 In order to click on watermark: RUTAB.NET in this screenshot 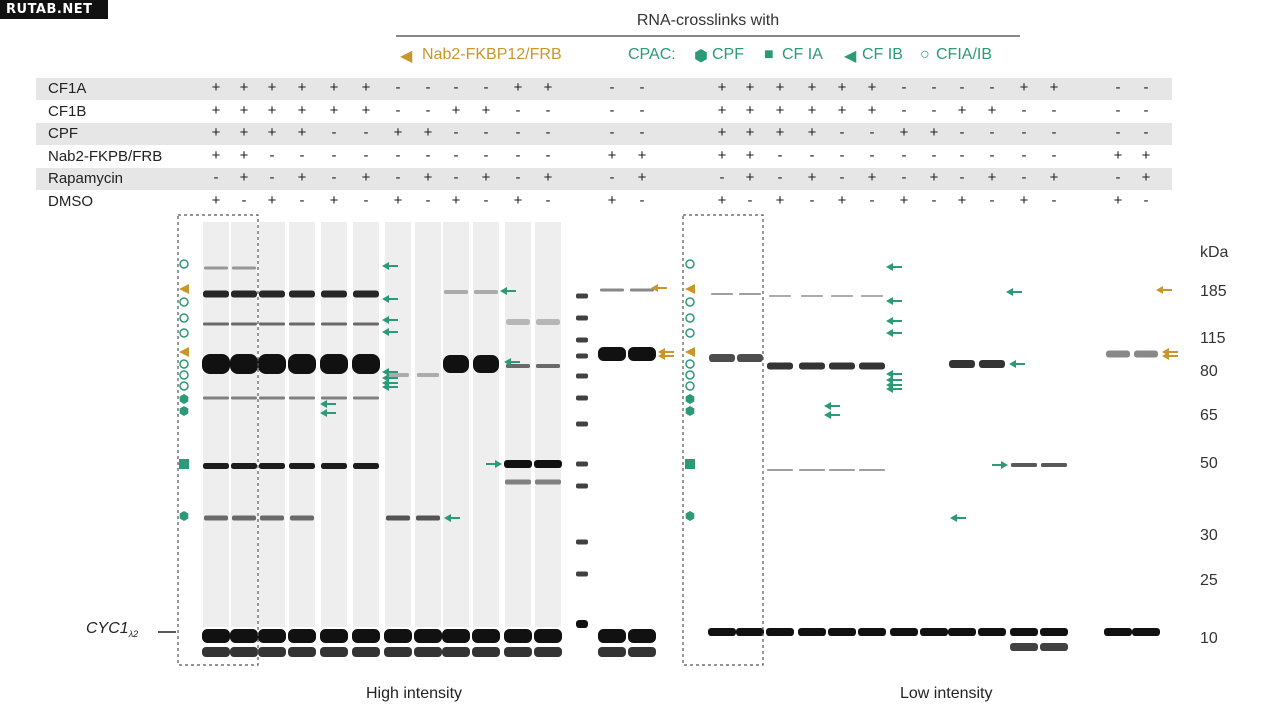, I will do `click(54, 9)`.